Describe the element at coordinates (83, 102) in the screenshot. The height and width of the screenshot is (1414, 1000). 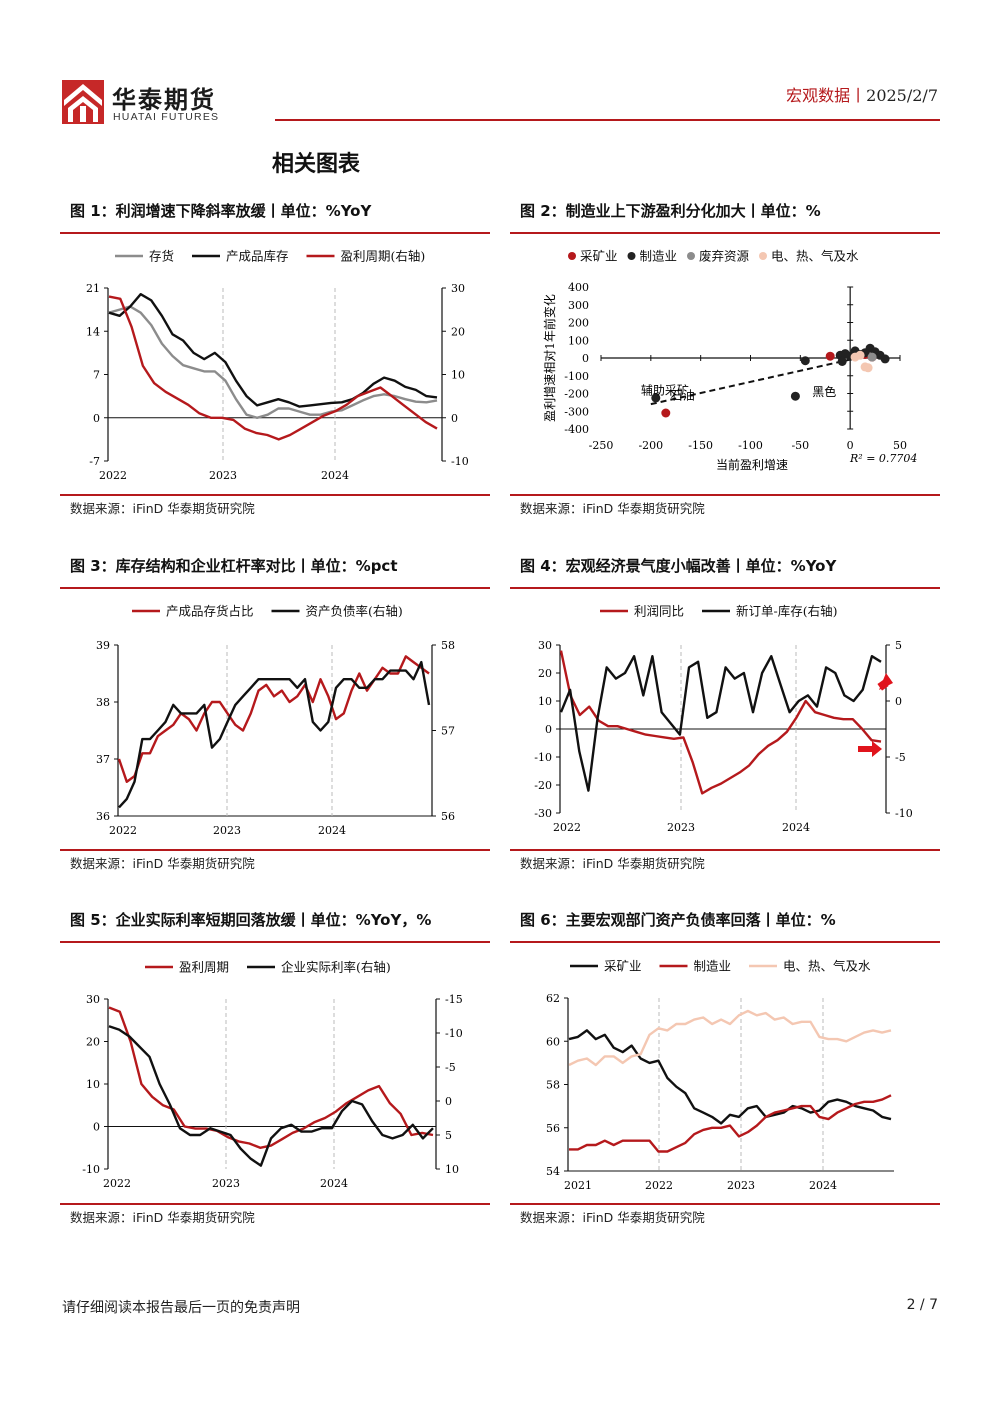
I see `huatai-logo` at that location.